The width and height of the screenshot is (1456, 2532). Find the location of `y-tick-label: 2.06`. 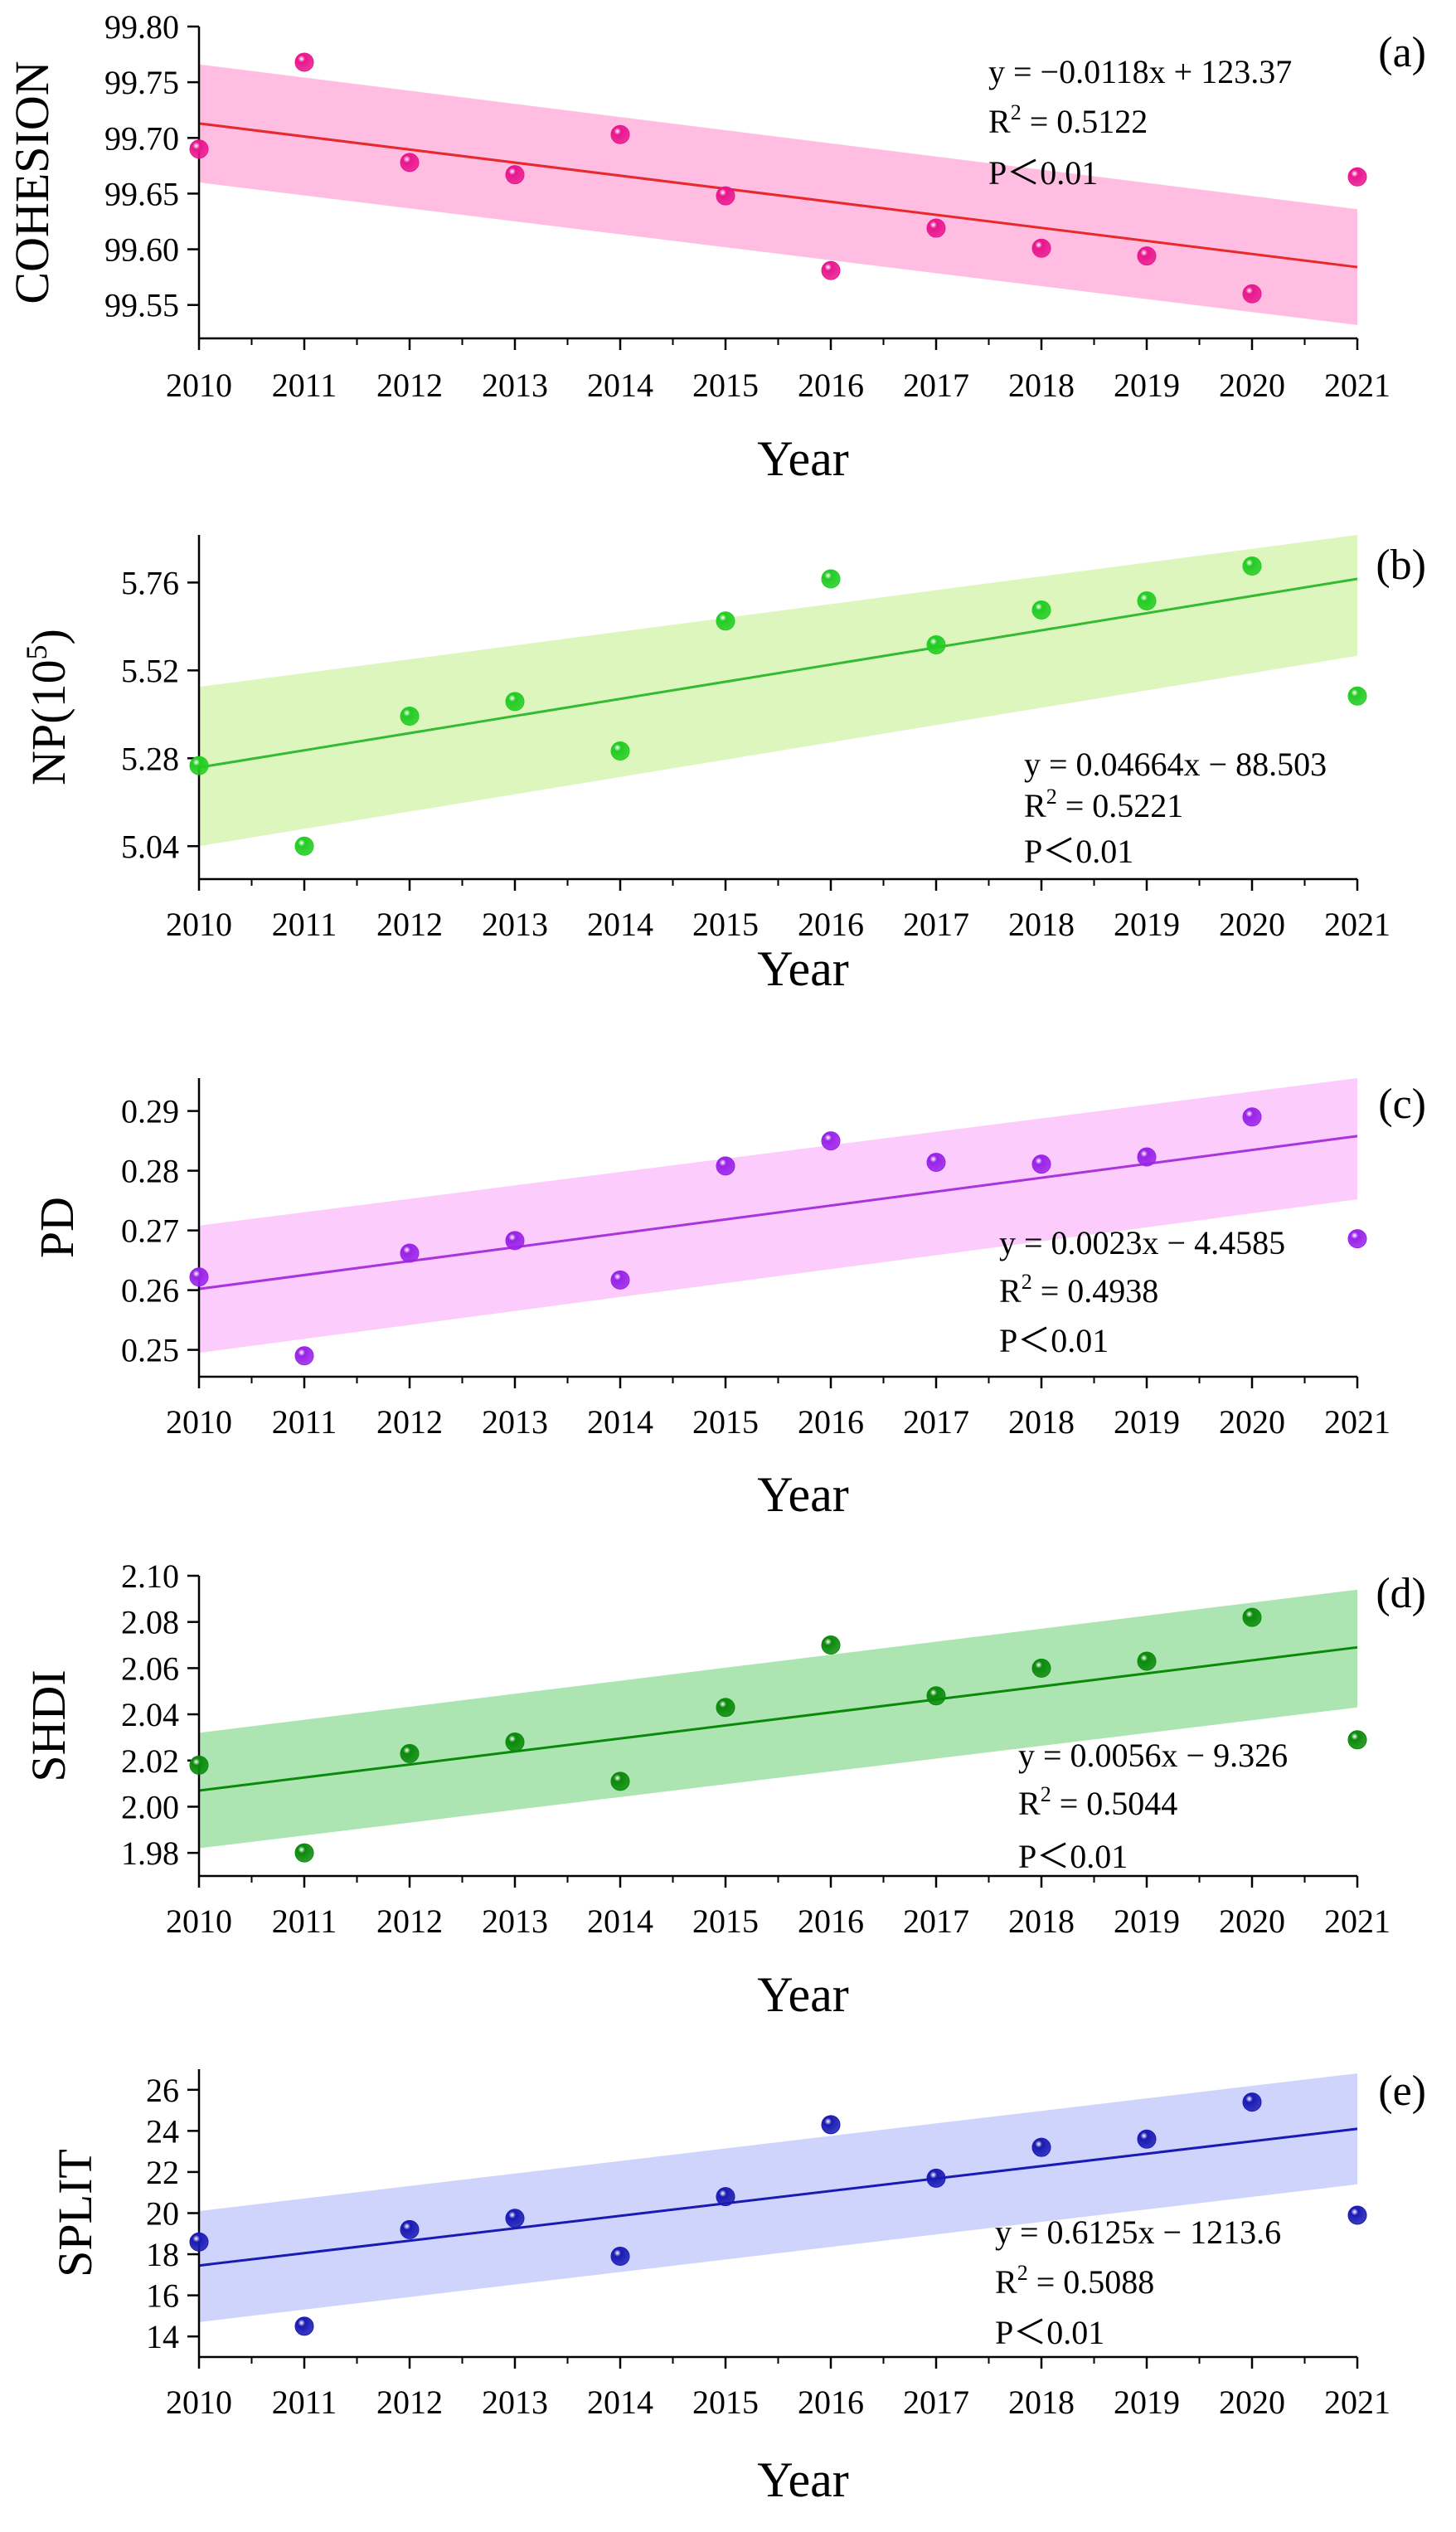

y-tick-label: 2.06 is located at coordinates (150, 1668).